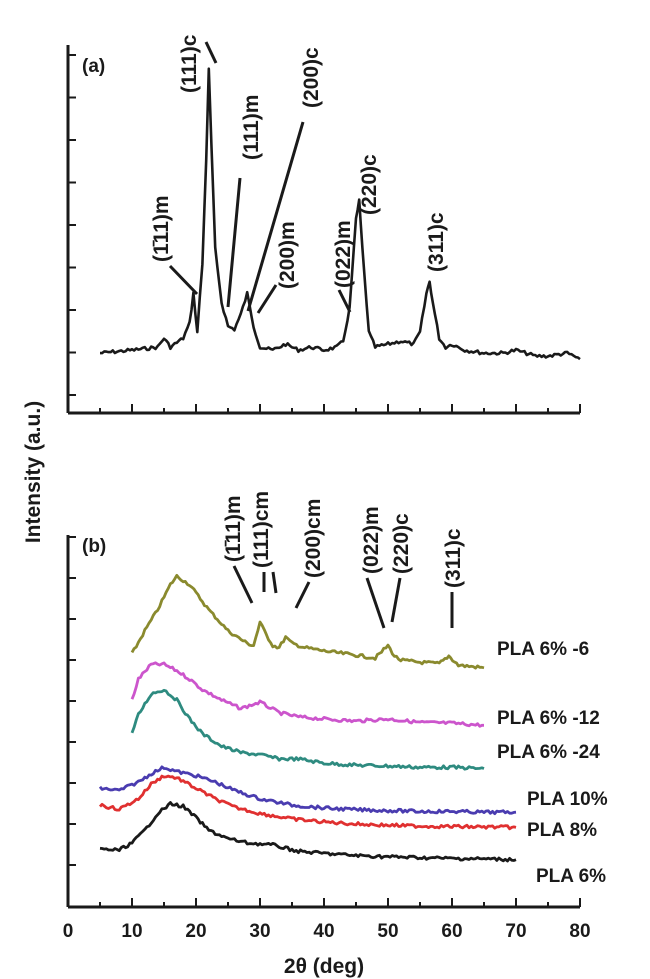  I want to click on panel-a-label: (a), so click(93, 66).